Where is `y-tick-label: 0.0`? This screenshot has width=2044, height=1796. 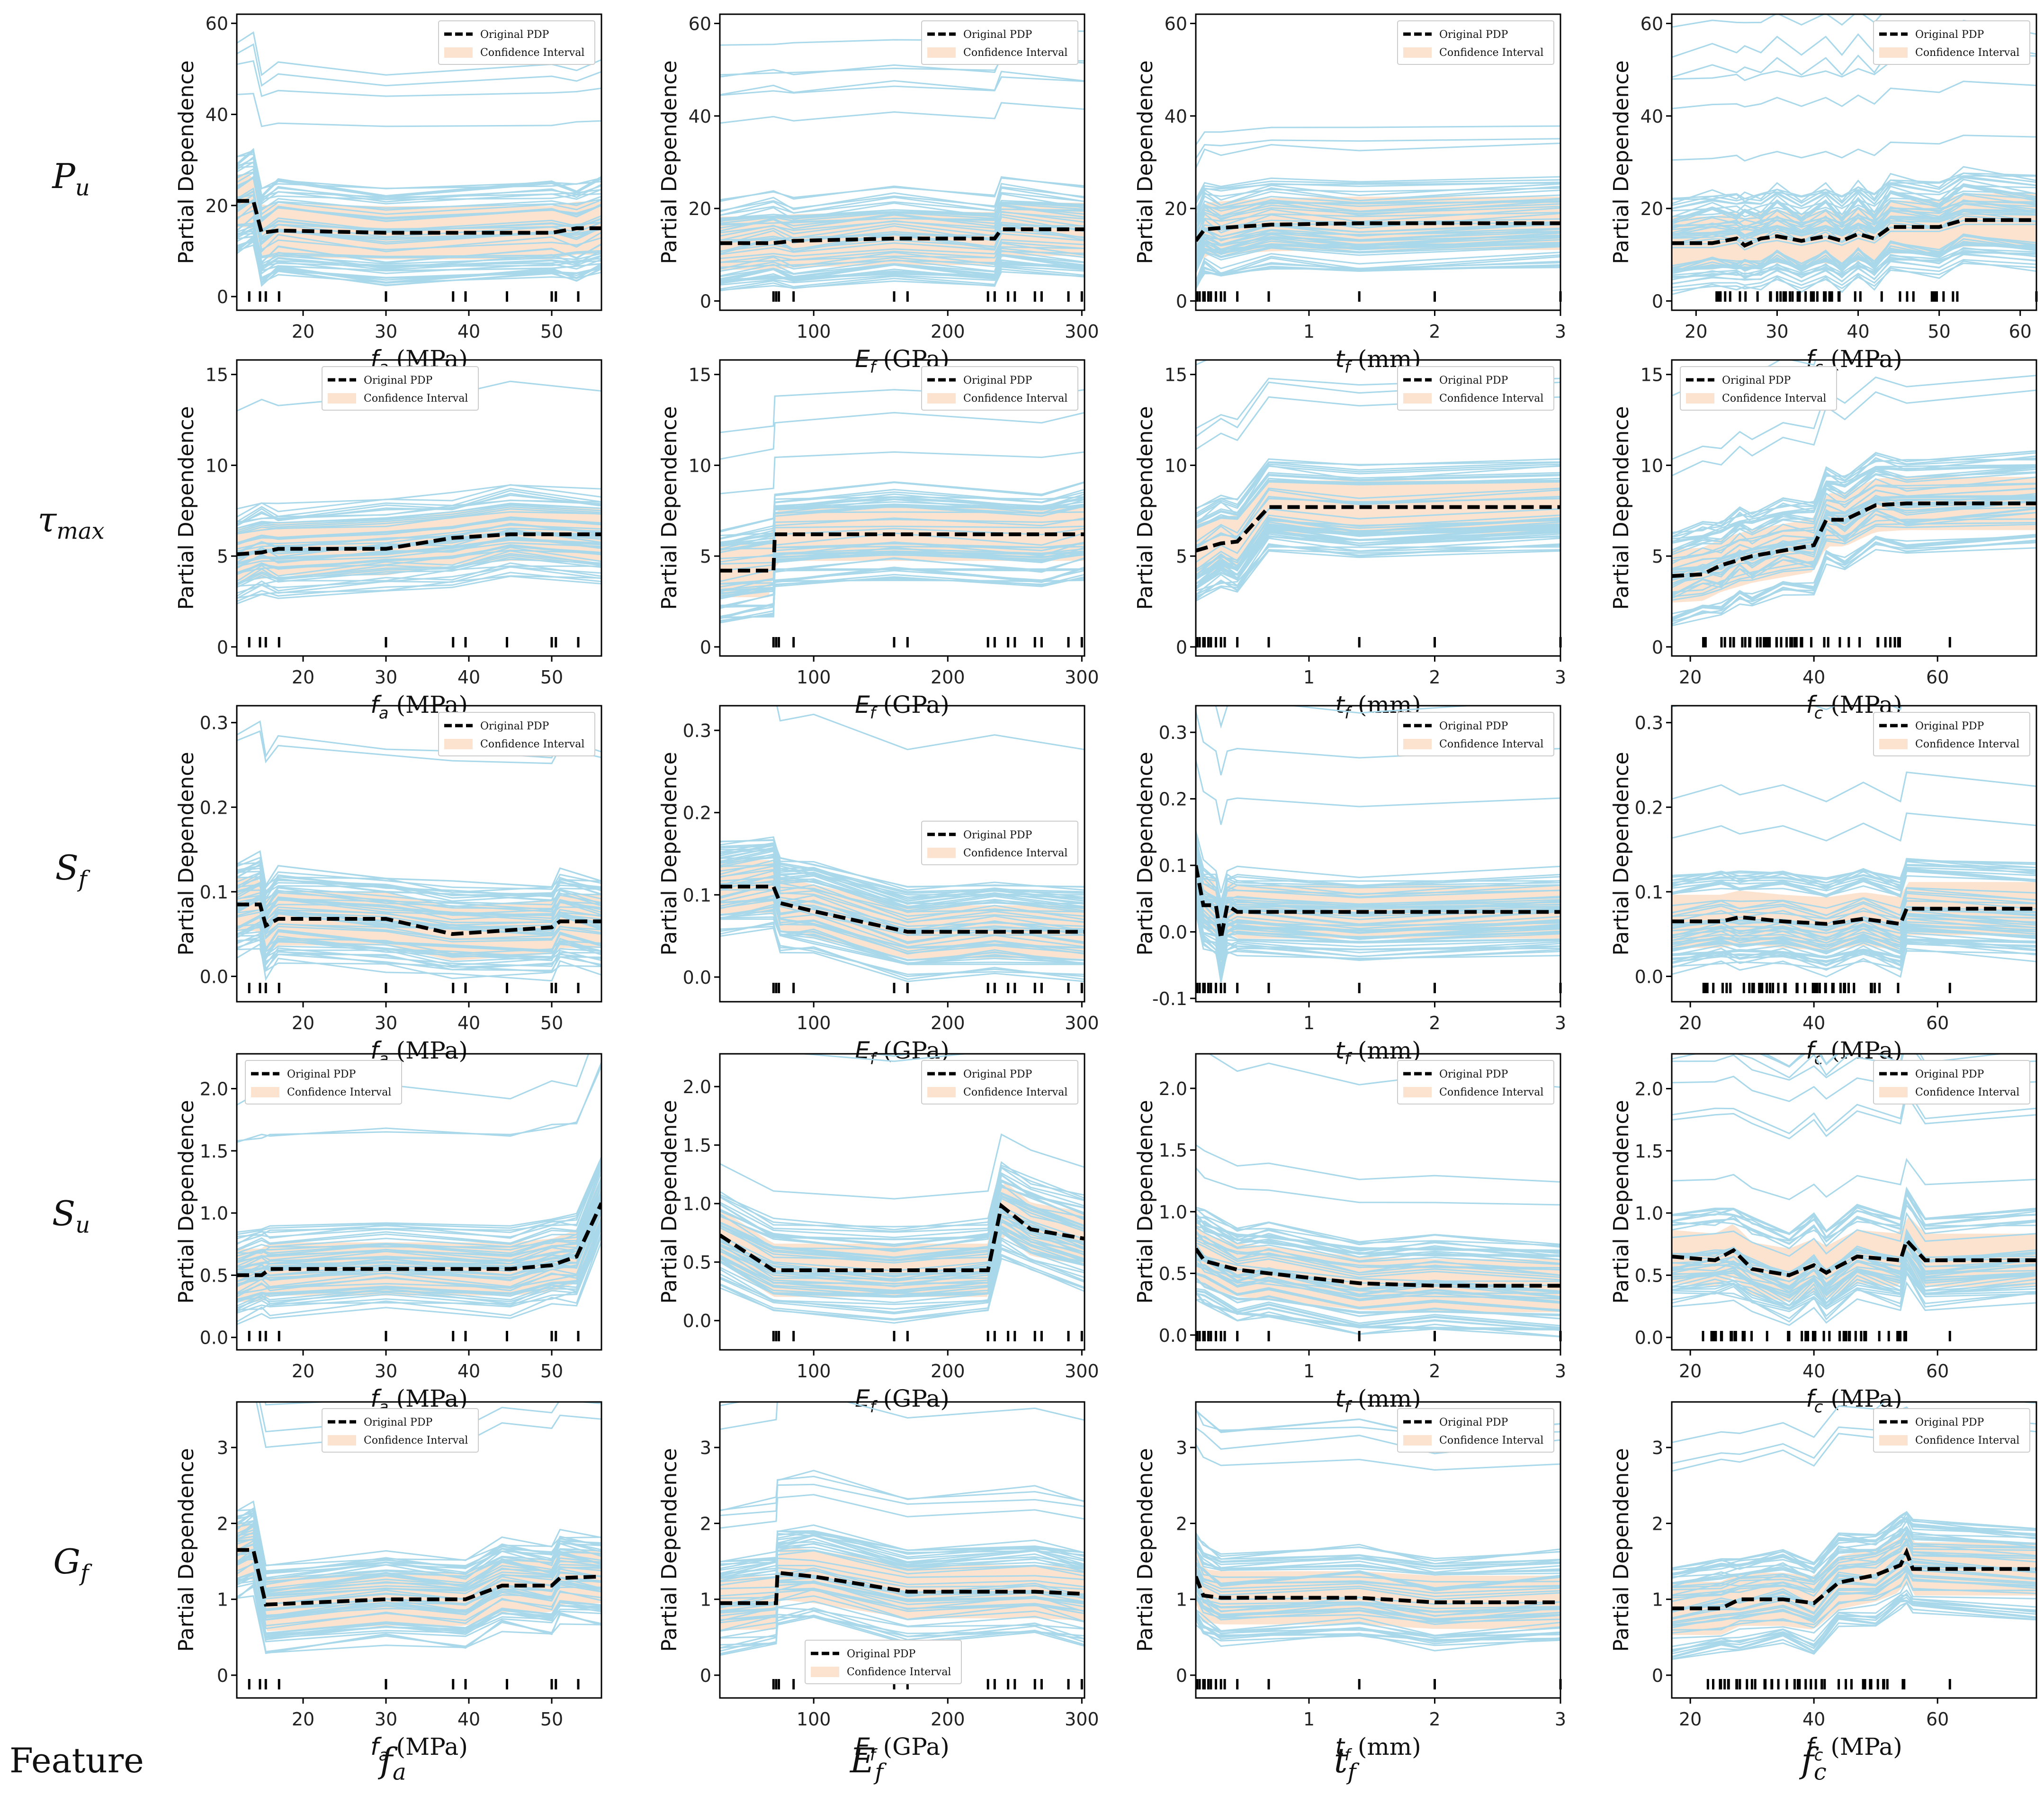 y-tick-label: 0.0 is located at coordinates (1173, 932).